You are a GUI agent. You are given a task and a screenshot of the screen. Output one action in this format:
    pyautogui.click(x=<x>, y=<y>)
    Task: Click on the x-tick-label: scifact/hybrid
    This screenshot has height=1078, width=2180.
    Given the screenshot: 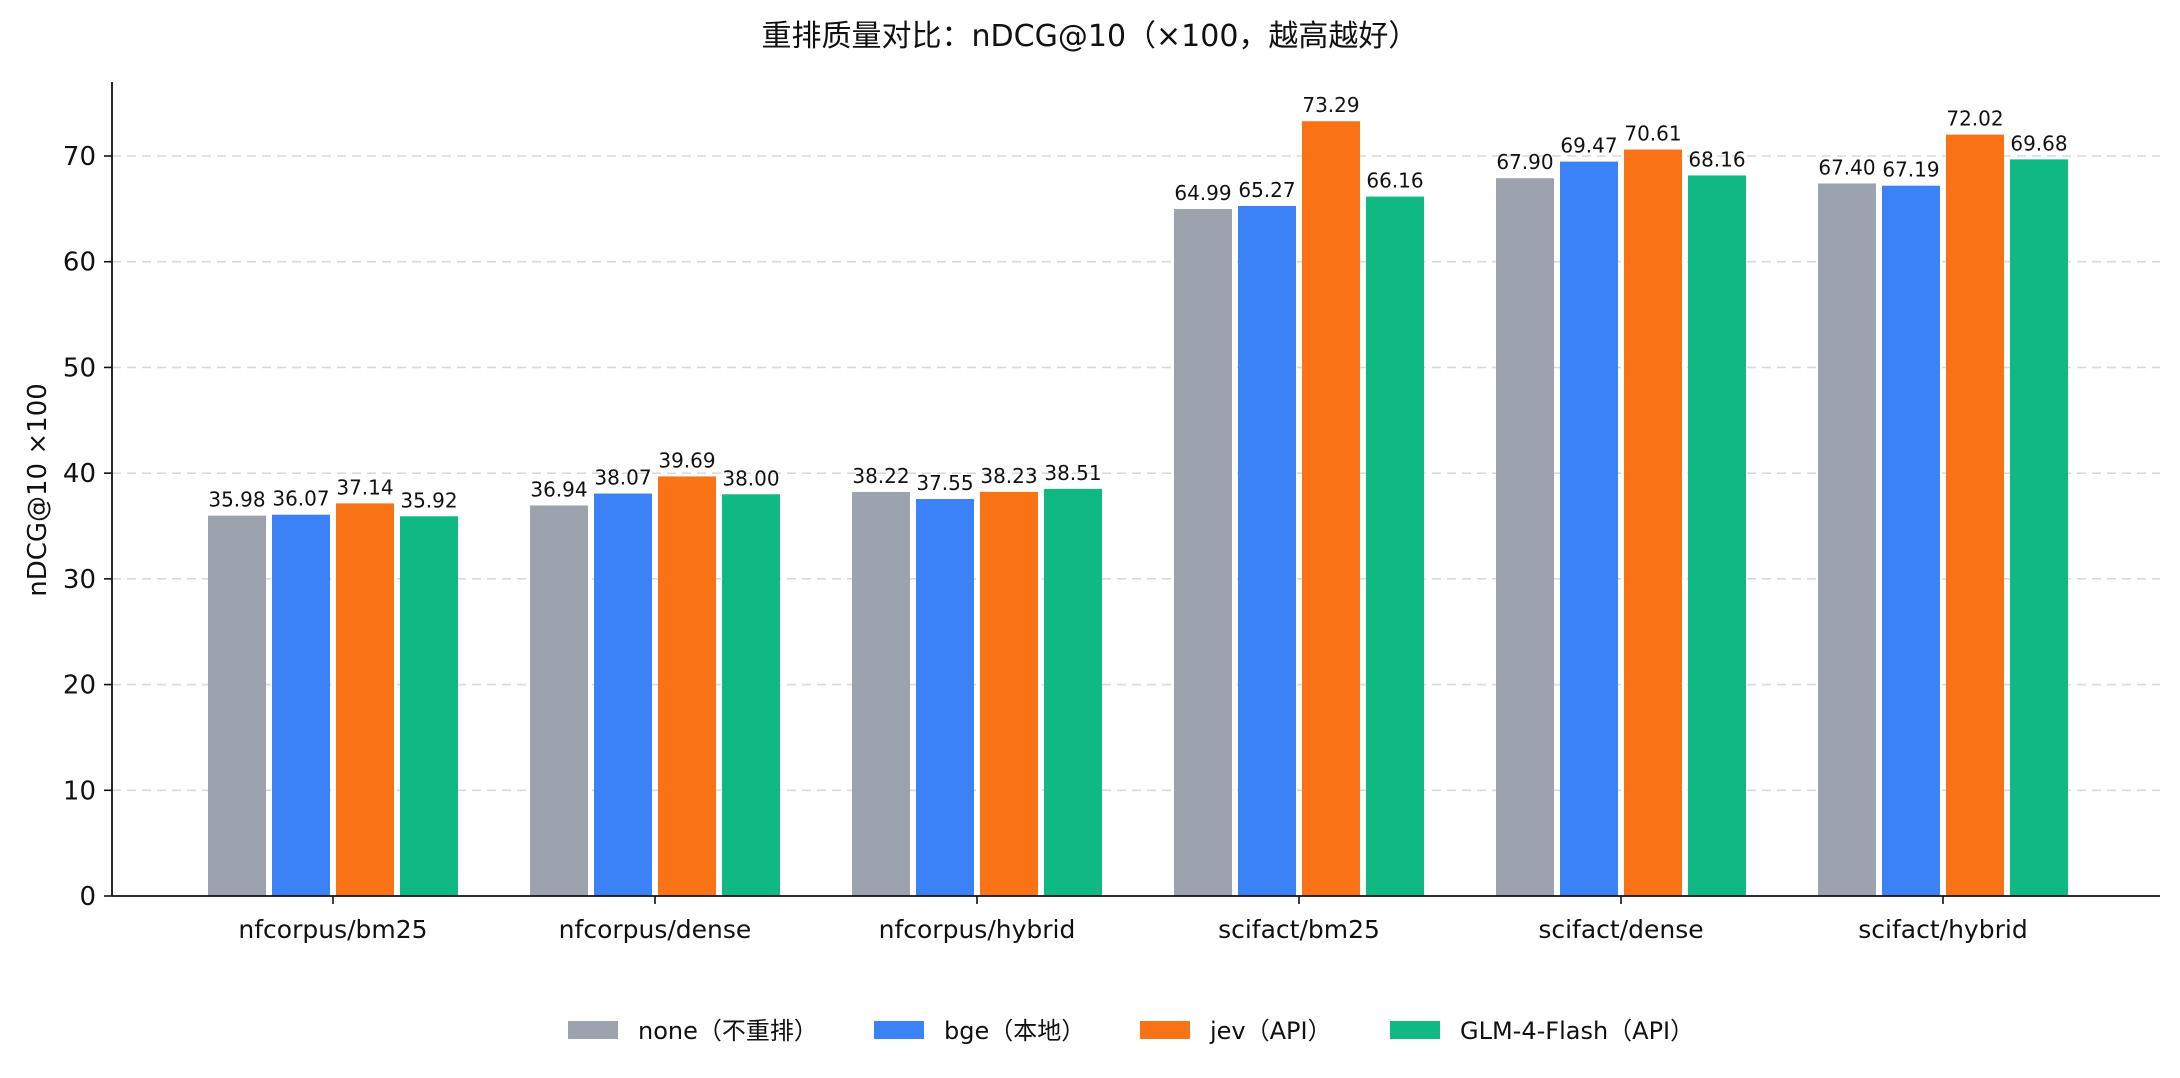 What is the action you would take?
    pyautogui.click(x=1942, y=929)
    